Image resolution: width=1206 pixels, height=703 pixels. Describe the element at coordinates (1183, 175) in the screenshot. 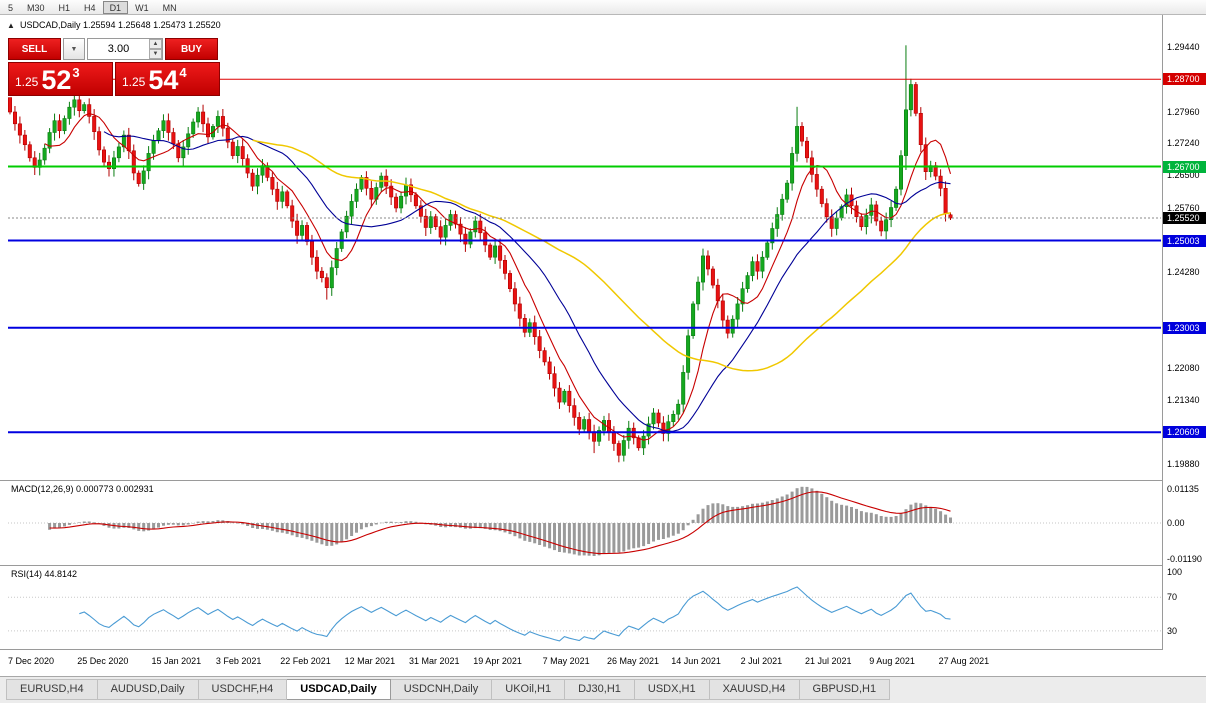

I see `price-axis-label: 1.26500` at that location.